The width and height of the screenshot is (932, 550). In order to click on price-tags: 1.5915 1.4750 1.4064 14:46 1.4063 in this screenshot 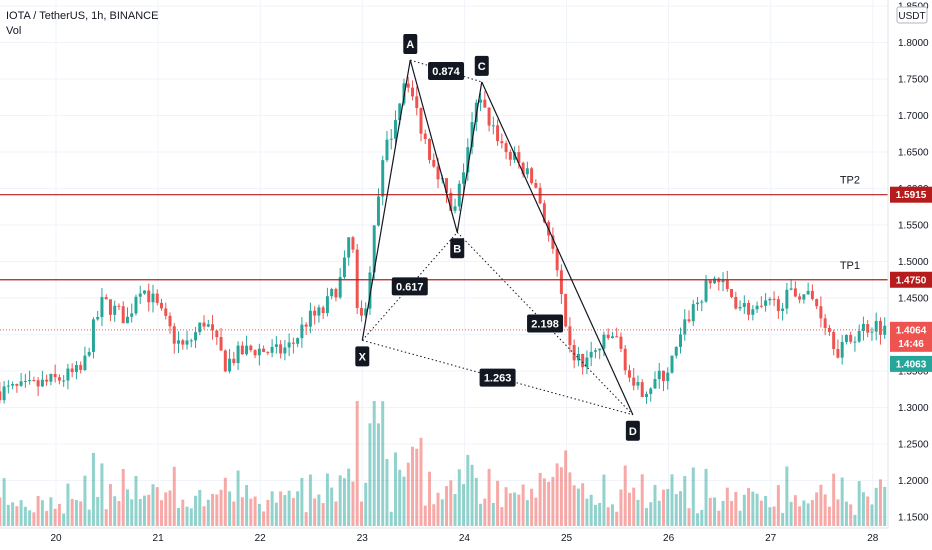, I will do `click(911, 279)`.